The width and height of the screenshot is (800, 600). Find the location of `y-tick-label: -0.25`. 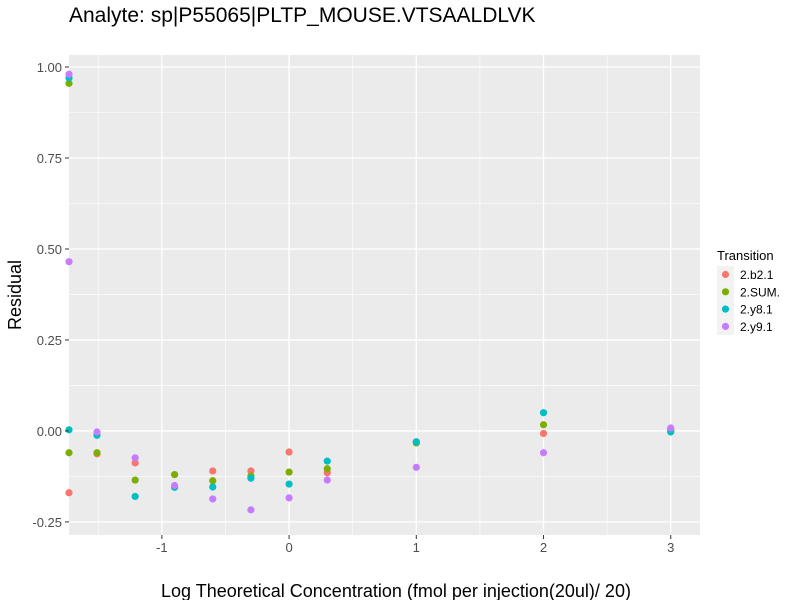

y-tick-label: -0.25 is located at coordinates (47, 522).